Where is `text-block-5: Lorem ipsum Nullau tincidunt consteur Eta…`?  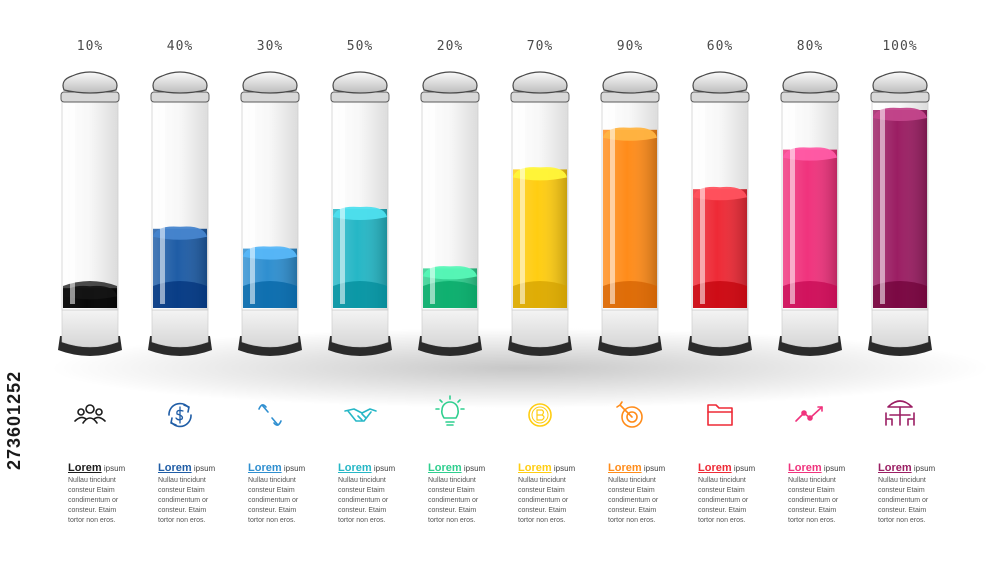
text-block-5: Lorem ipsum Nullau tincidunt consteur Eta… is located at coordinates (468, 494).